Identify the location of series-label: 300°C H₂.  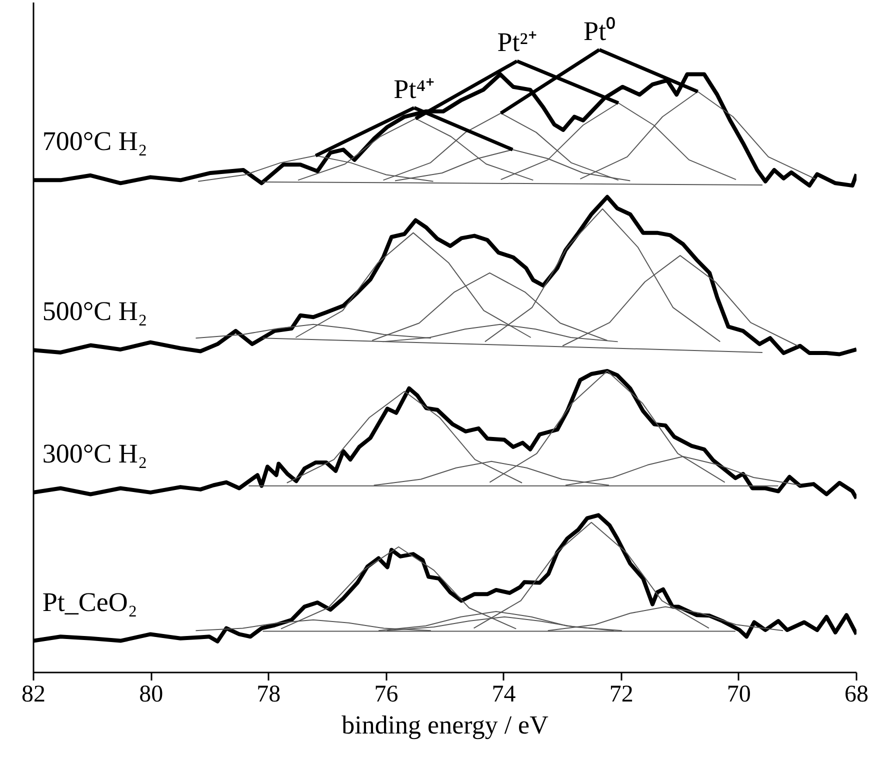
(95, 453).